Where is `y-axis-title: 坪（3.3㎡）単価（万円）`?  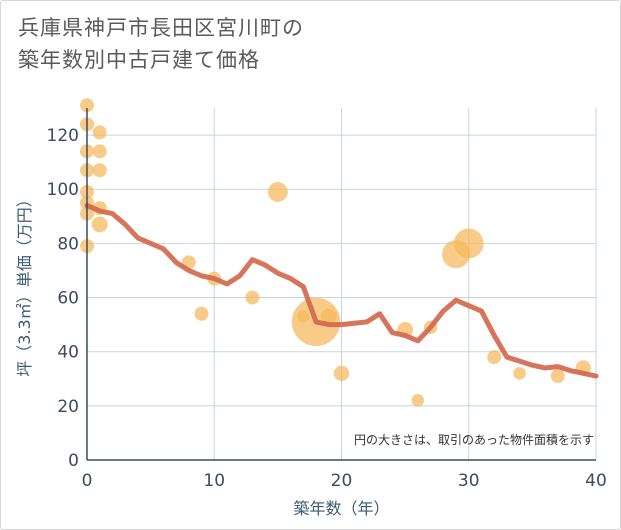
y-axis-title: 坪（3.3㎡）単価（万円） is located at coordinates (24, 283).